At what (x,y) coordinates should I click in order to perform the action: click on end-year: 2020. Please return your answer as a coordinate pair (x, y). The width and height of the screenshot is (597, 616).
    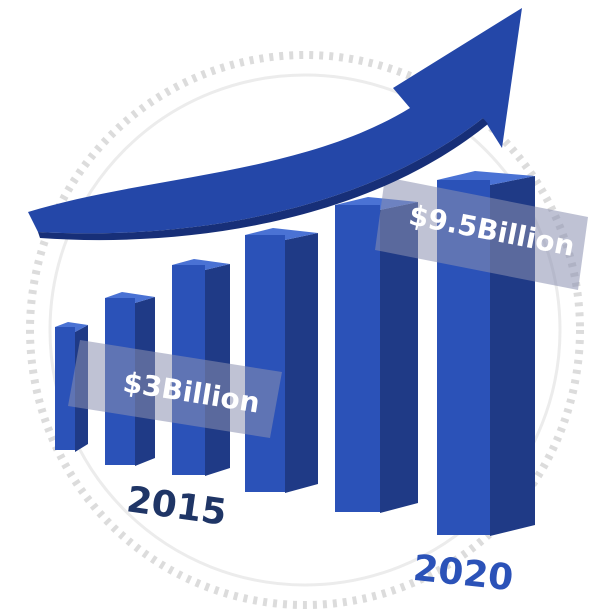
    Looking at the image, I should click on (463, 573).